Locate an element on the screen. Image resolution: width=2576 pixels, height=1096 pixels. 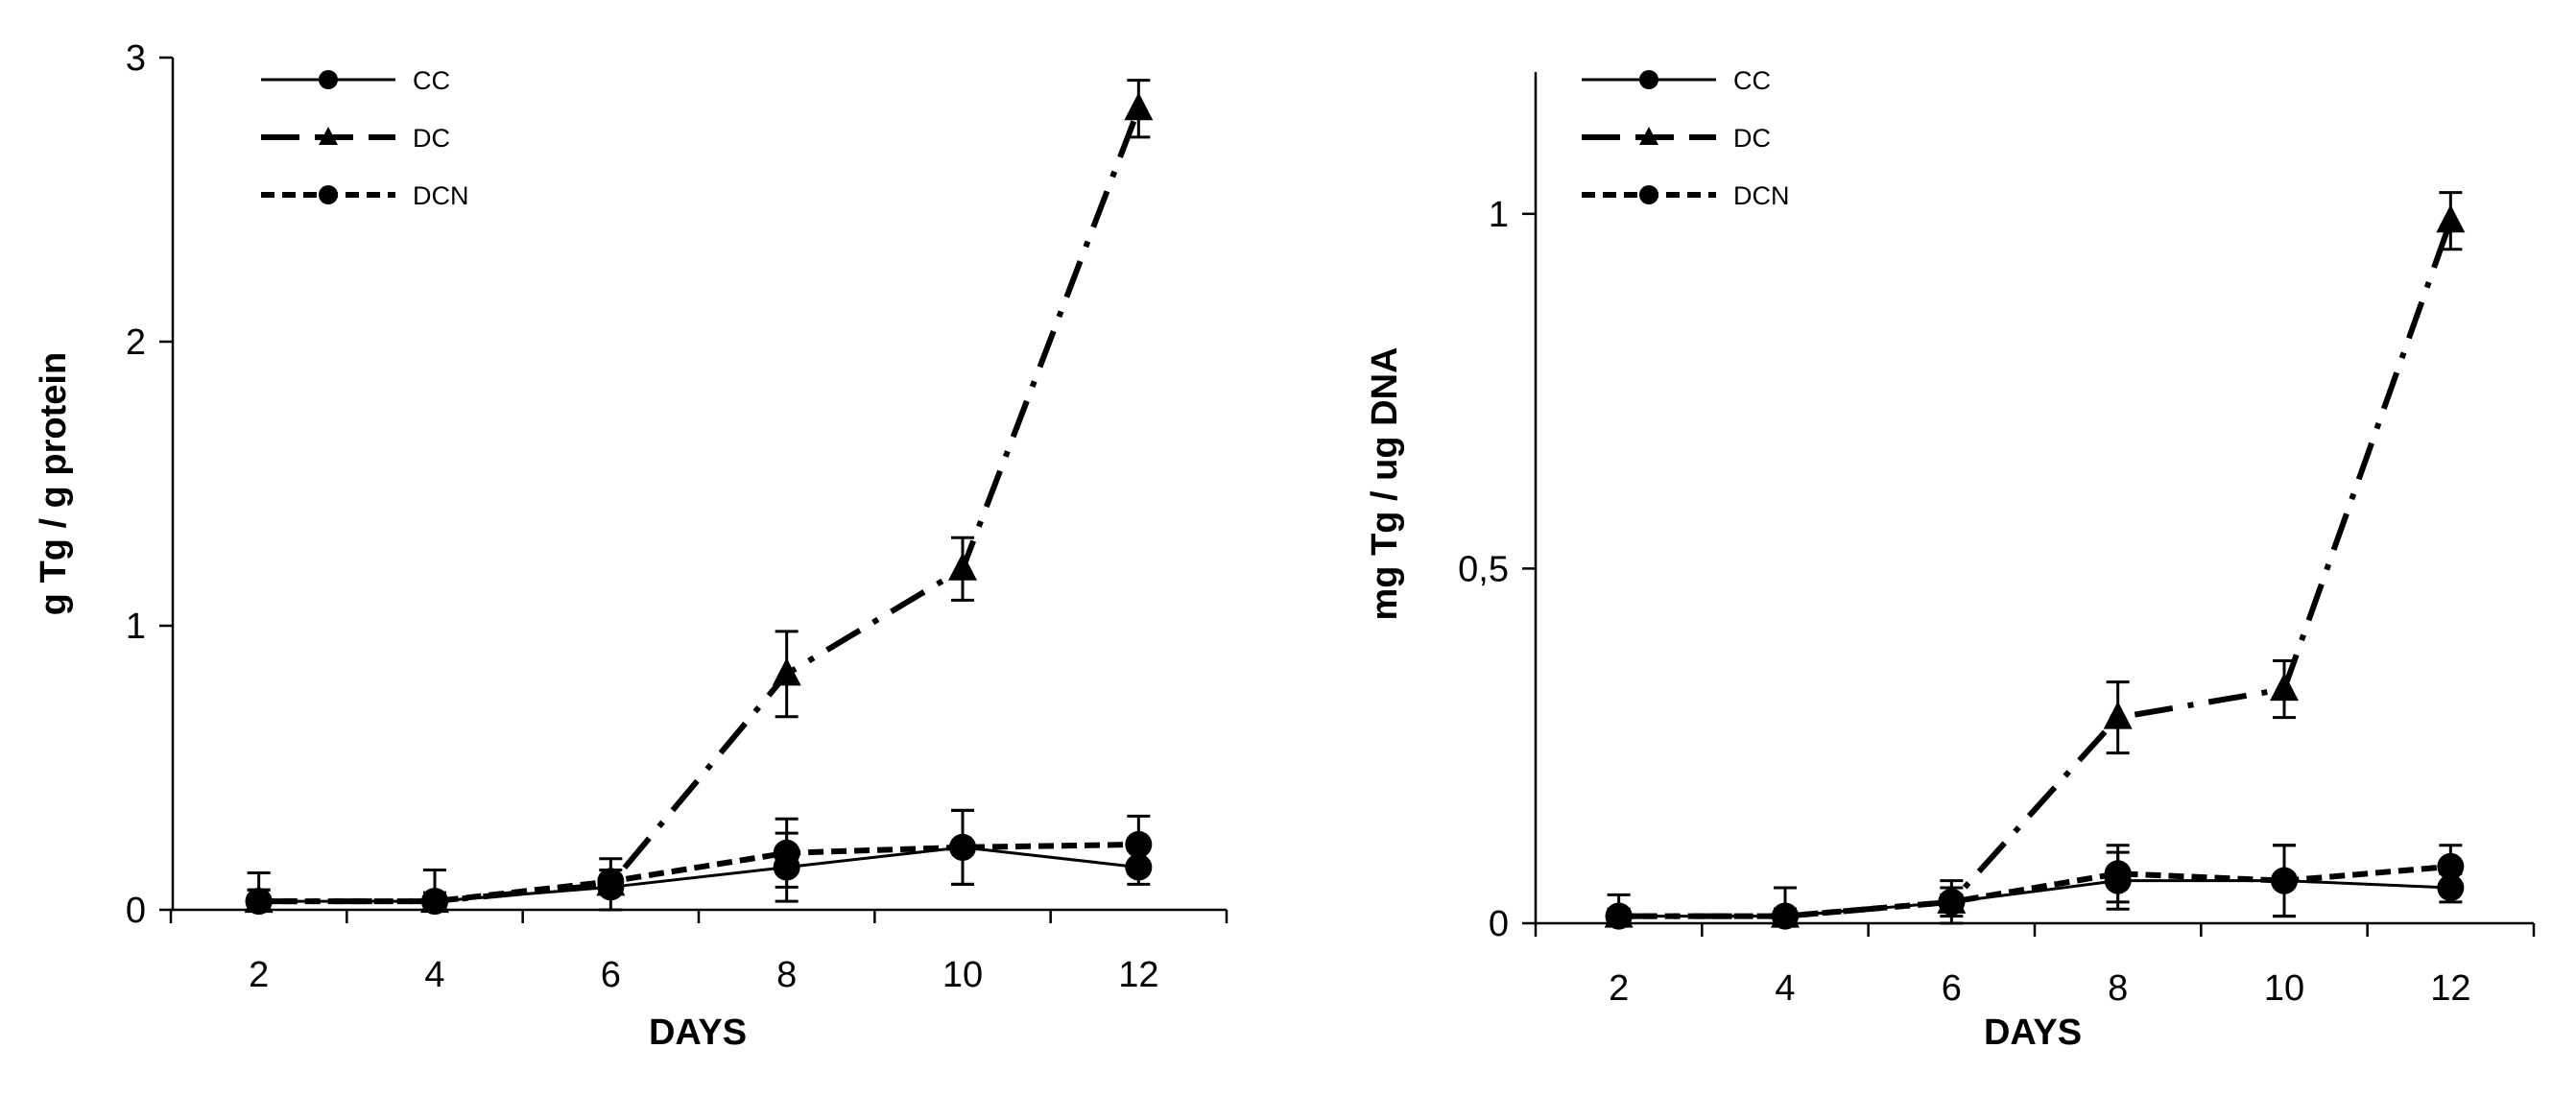
y-axis-title: g Tg / g protein is located at coordinates (54, 484).